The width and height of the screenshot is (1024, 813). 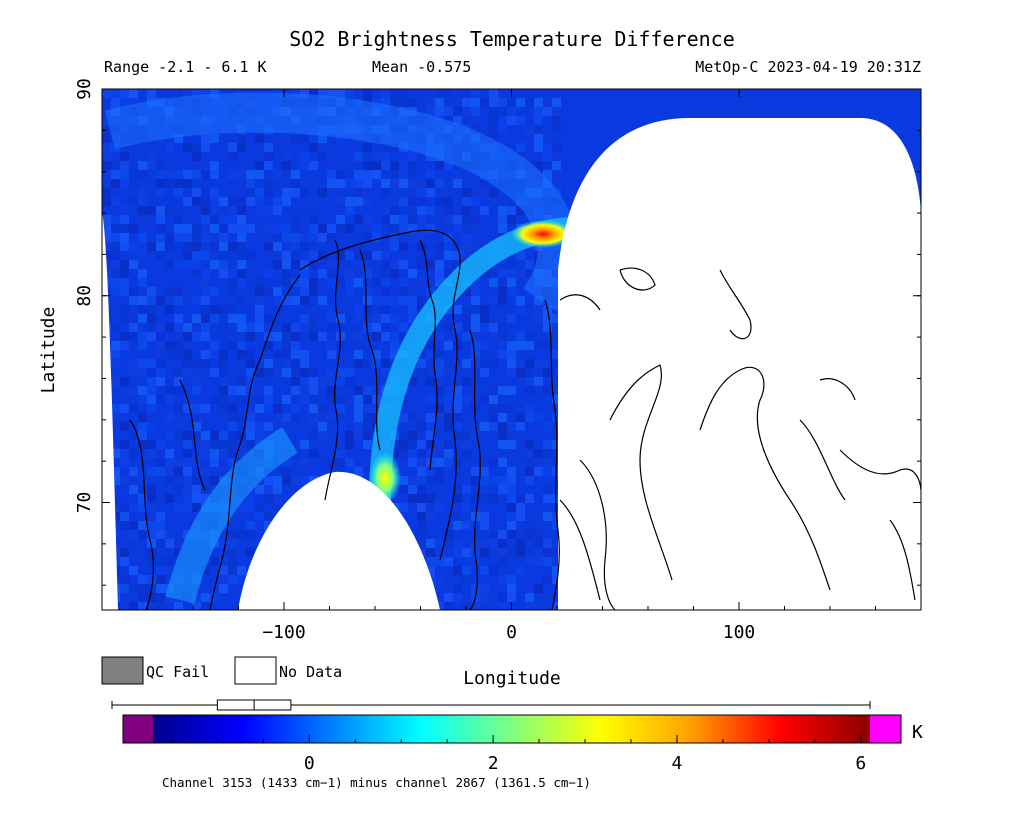 I want to click on no-data-swatch, so click(x=255, y=670).